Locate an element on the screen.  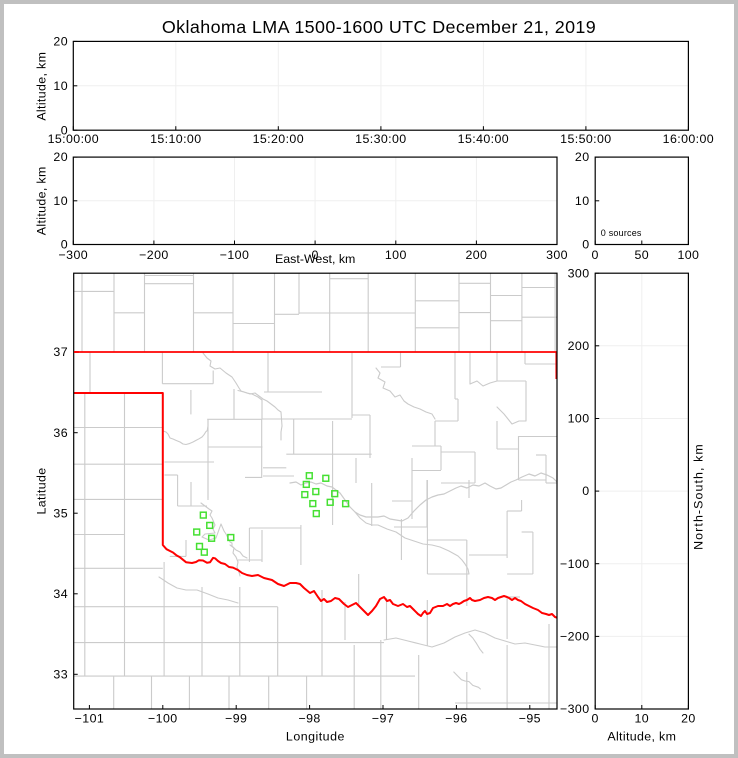
svg-text: 50 is located at coordinates (642, 255).